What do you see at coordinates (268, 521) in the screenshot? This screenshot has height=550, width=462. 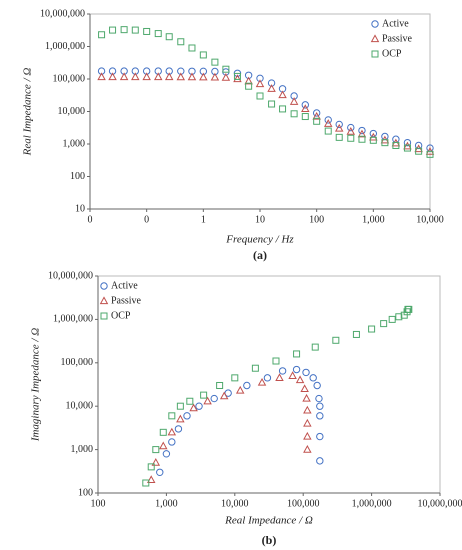 I see `x-axis-label: Real Impedance / Ω` at bounding box center [268, 521].